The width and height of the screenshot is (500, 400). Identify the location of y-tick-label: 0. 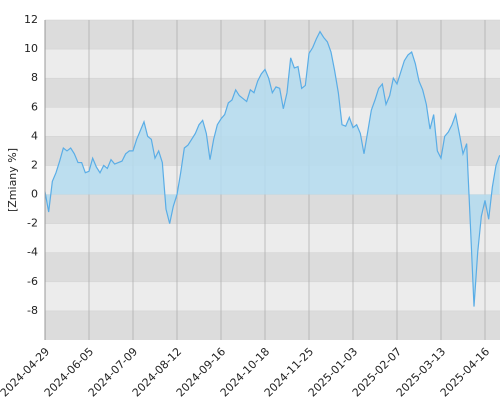
(34, 194).